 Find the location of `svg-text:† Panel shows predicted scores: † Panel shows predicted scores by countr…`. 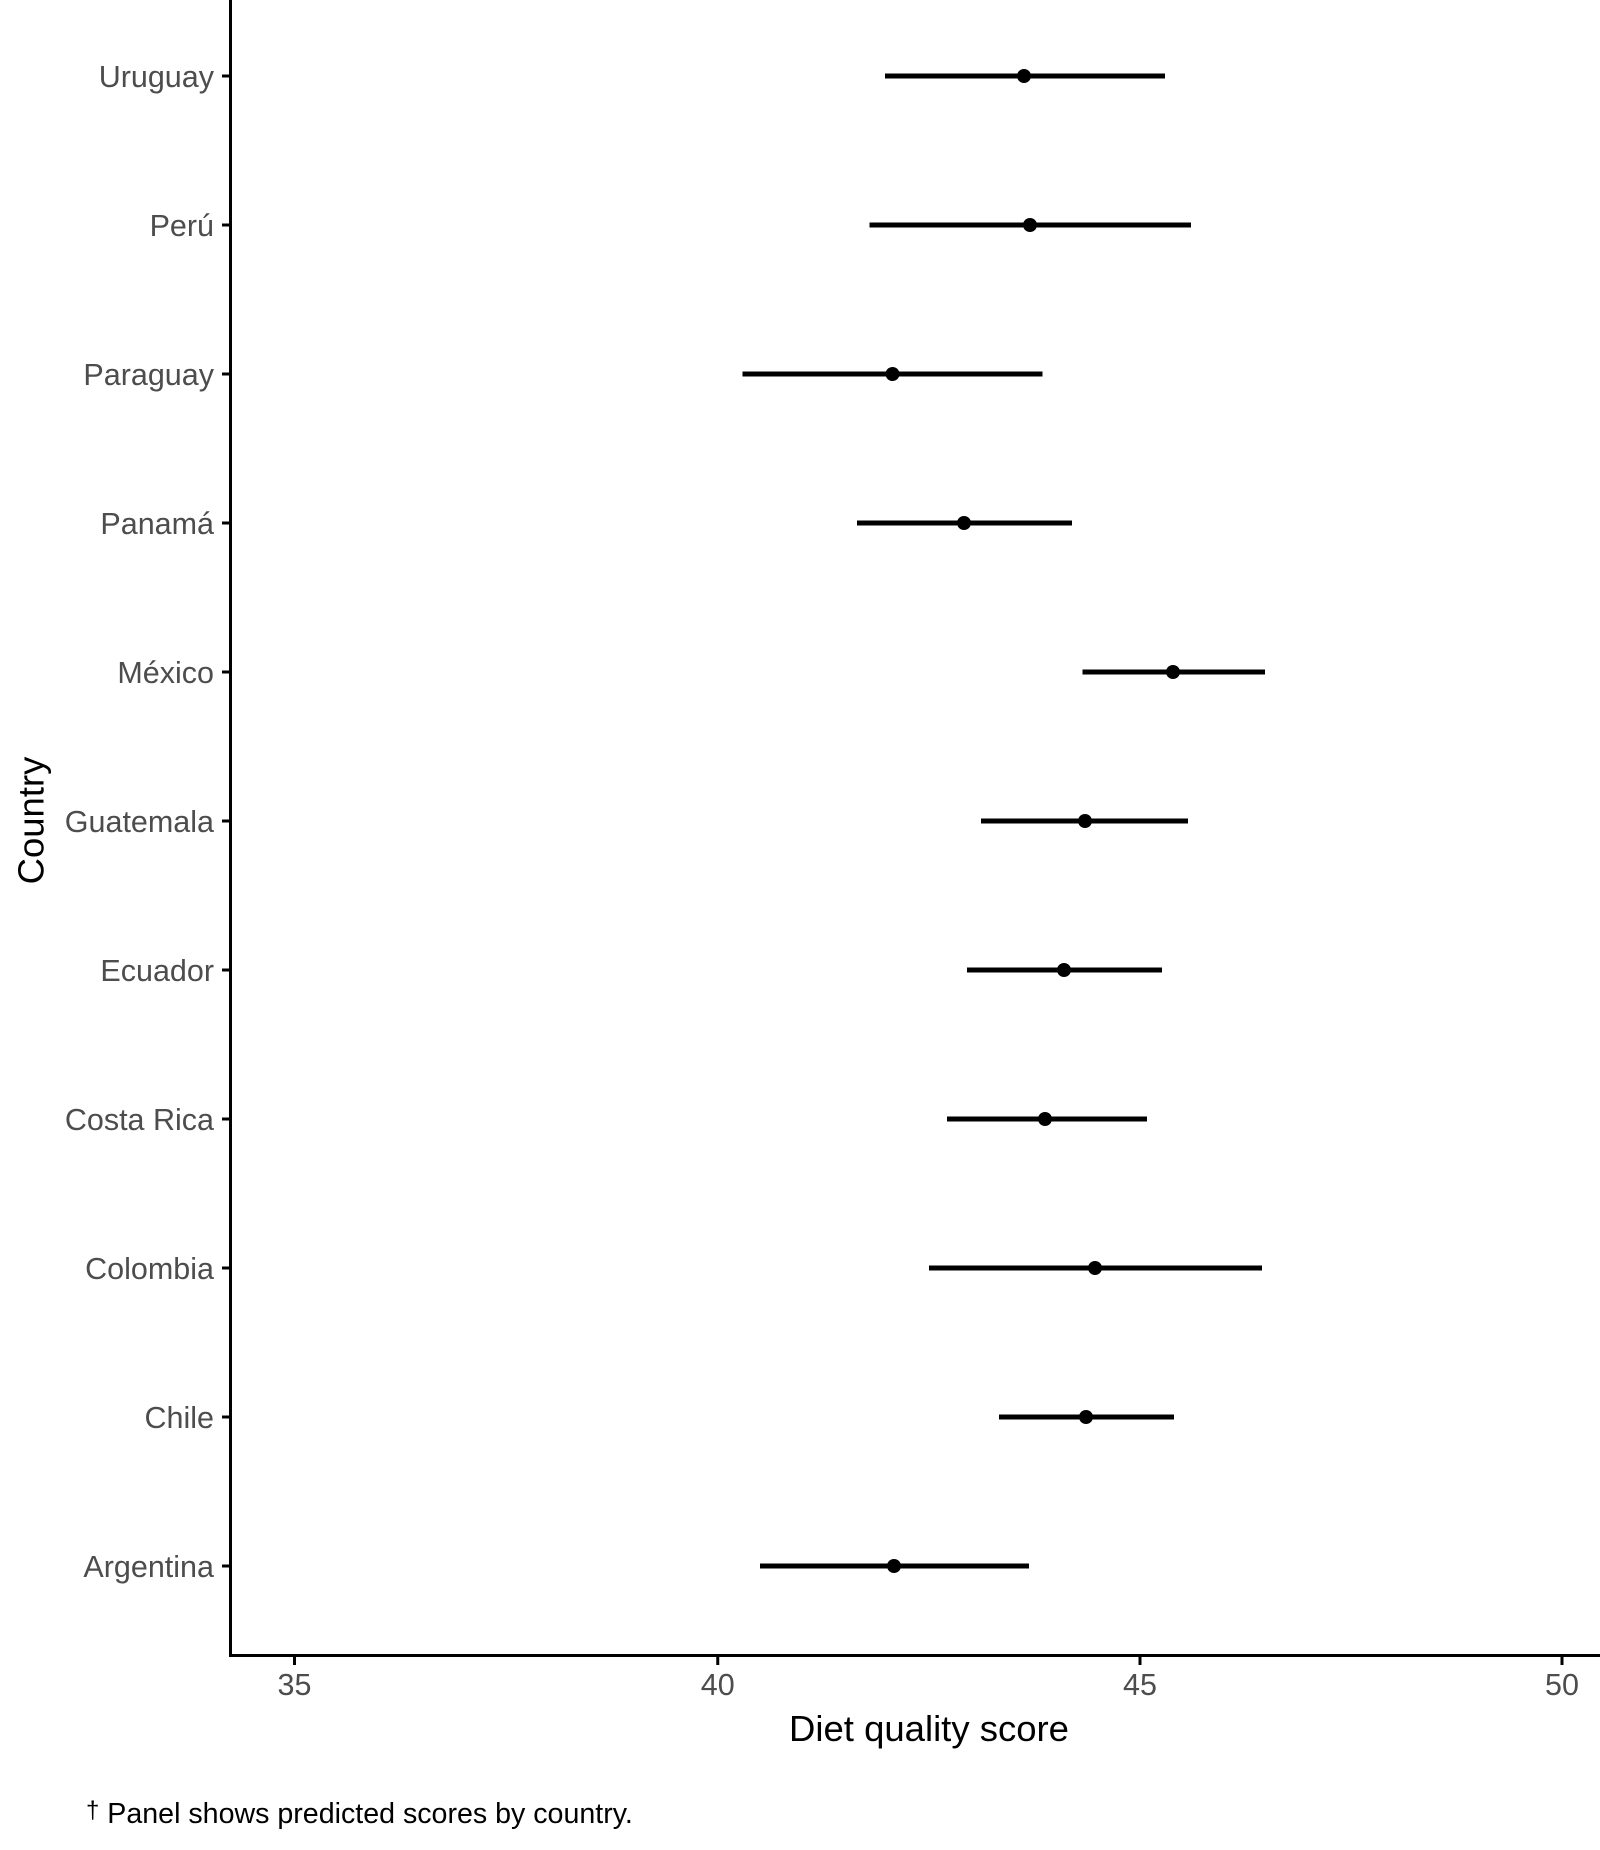

svg-text:† Panel shows predicted scores: † Panel shows predicted scores by countr… is located at coordinates (359, 1813).